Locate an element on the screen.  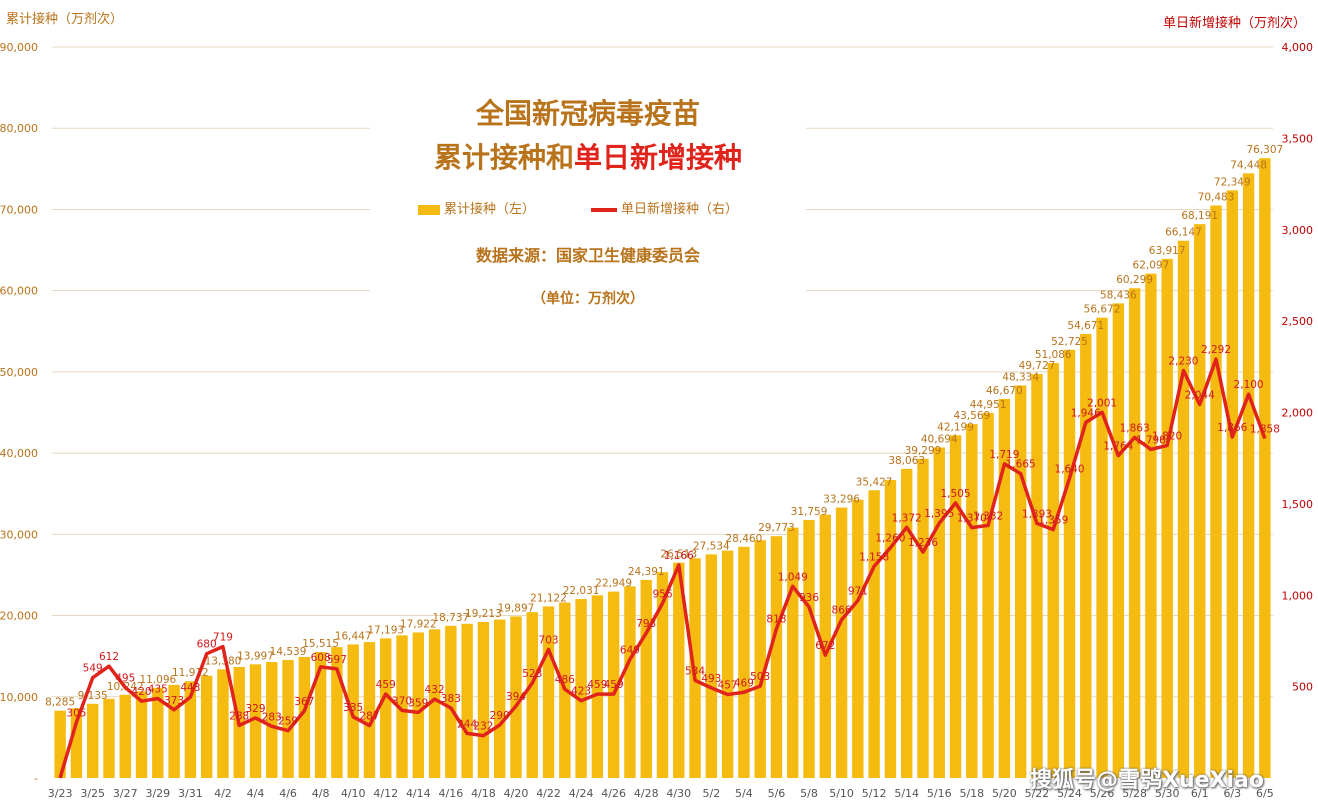
line-value-label: 703 is located at coordinates (549, 641).